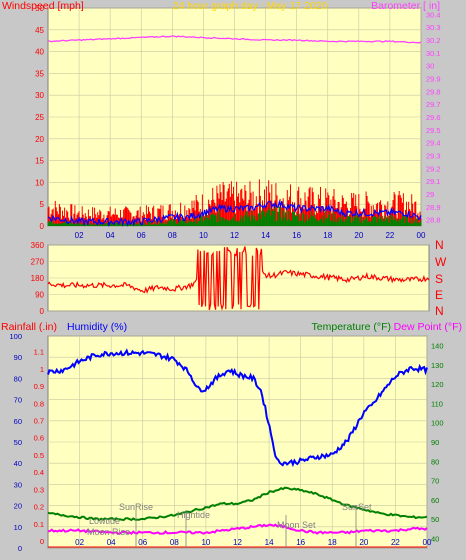  I want to click on dewpoint-series, so click(237, 529).